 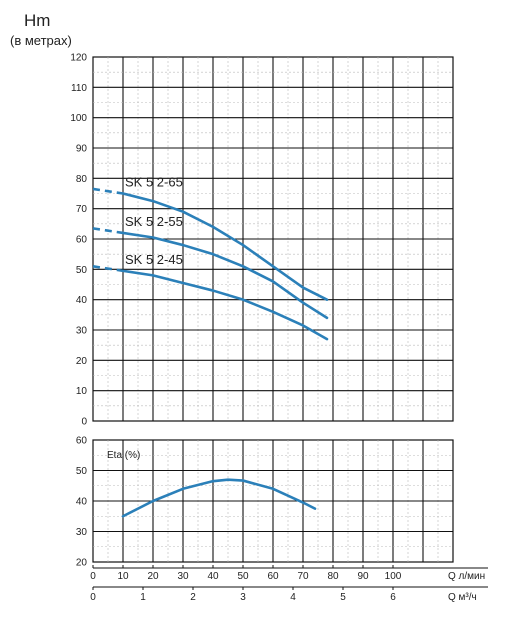 What do you see at coordinates (123, 455) in the screenshot?
I see `eta-title: Eta (%)` at bounding box center [123, 455].